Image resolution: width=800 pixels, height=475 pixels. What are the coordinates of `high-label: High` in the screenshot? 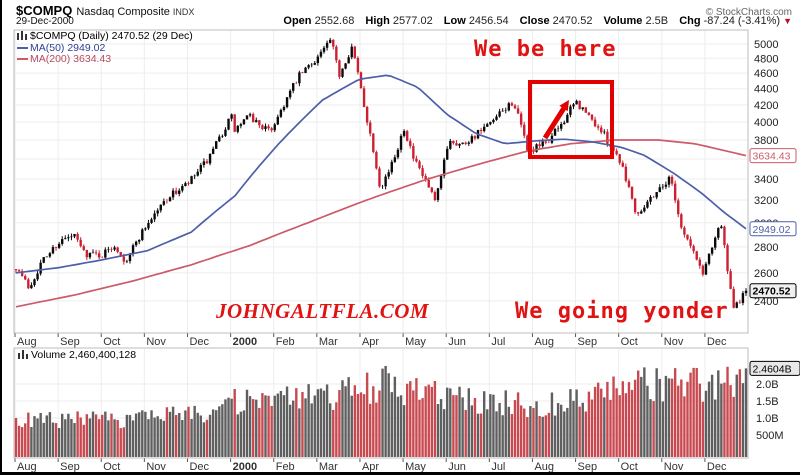 It's located at (377, 21).